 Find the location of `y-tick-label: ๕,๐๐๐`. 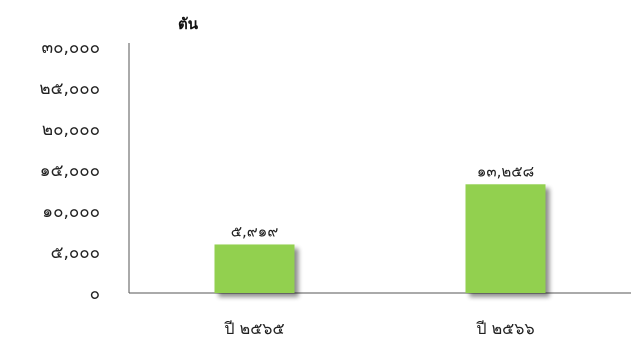

y-tick-label: ๕,๐๐๐ is located at coordinates (75, 253).